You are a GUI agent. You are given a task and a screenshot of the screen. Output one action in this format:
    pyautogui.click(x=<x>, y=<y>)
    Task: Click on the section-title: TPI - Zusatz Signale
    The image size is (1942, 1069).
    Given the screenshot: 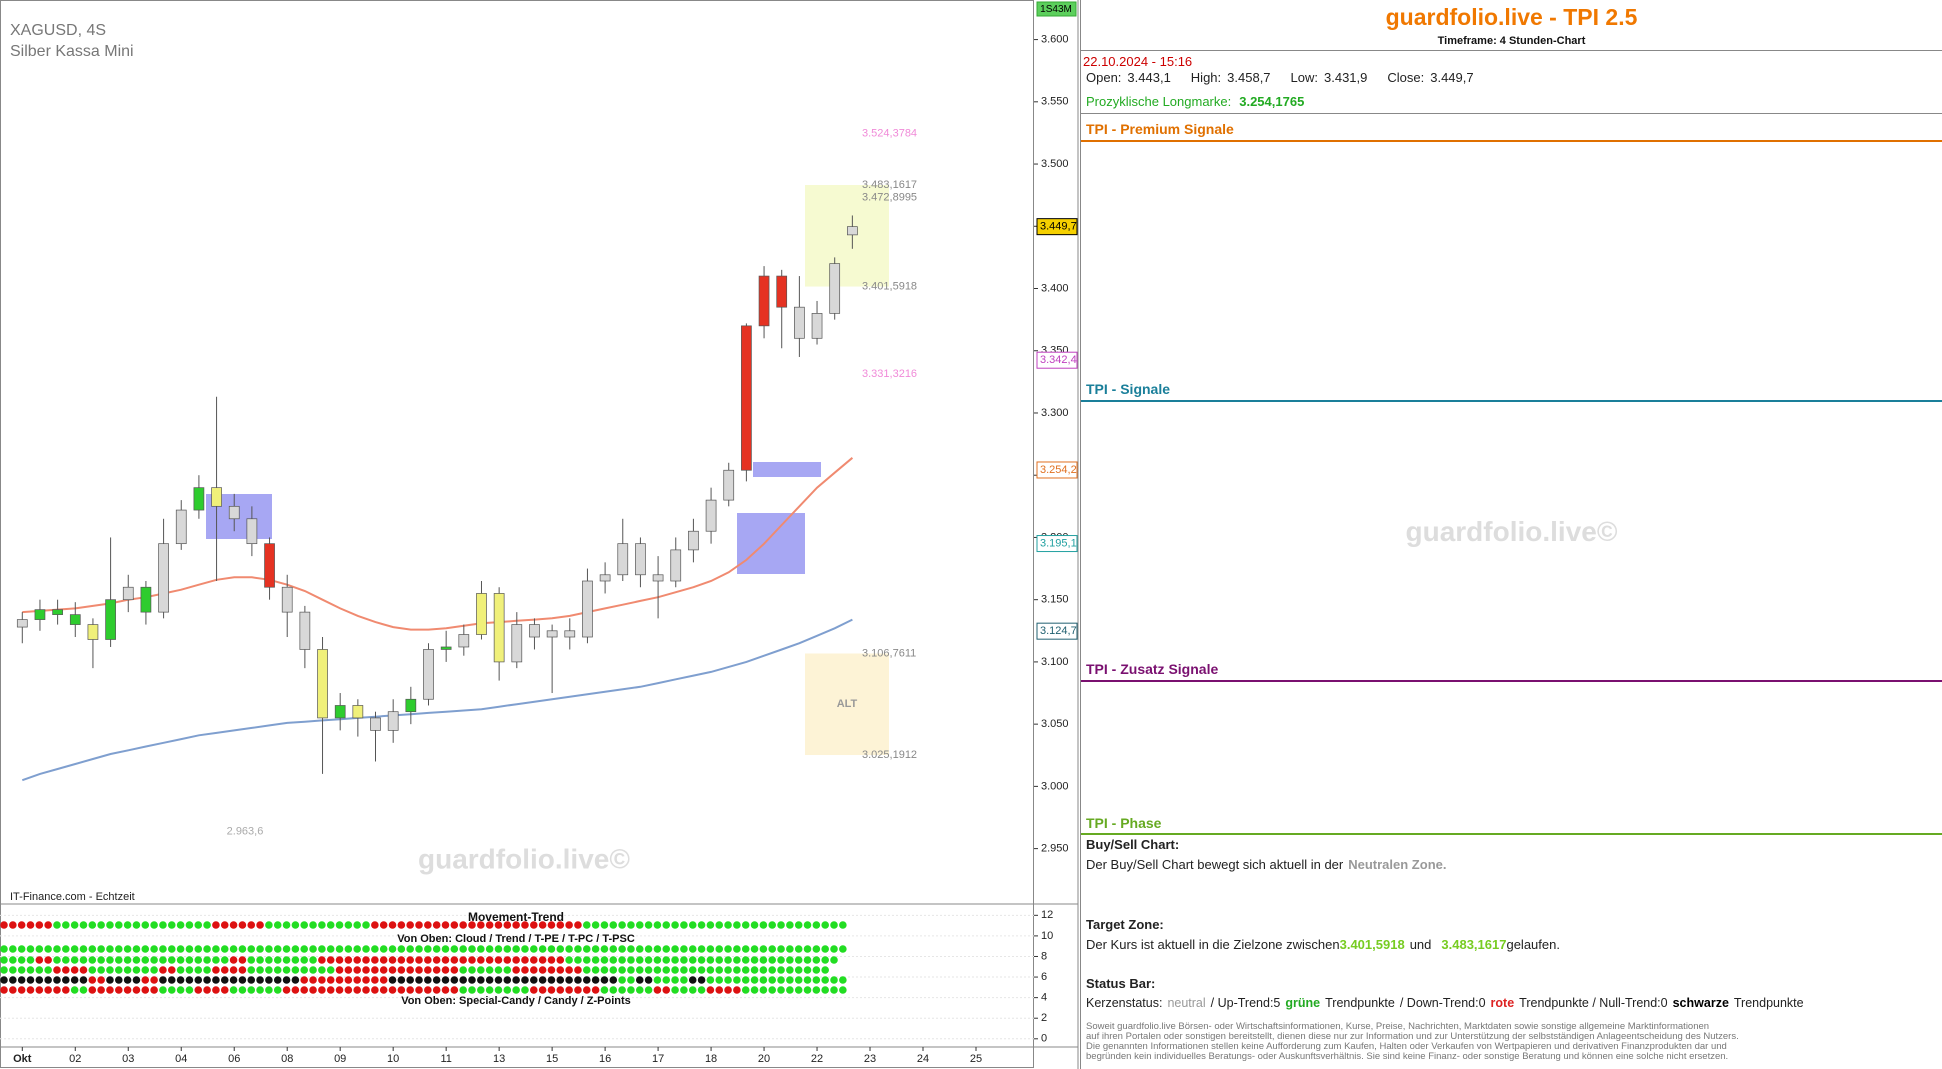 What is the action you would take?
    pyautogui.click(x=1152, y=669)
    